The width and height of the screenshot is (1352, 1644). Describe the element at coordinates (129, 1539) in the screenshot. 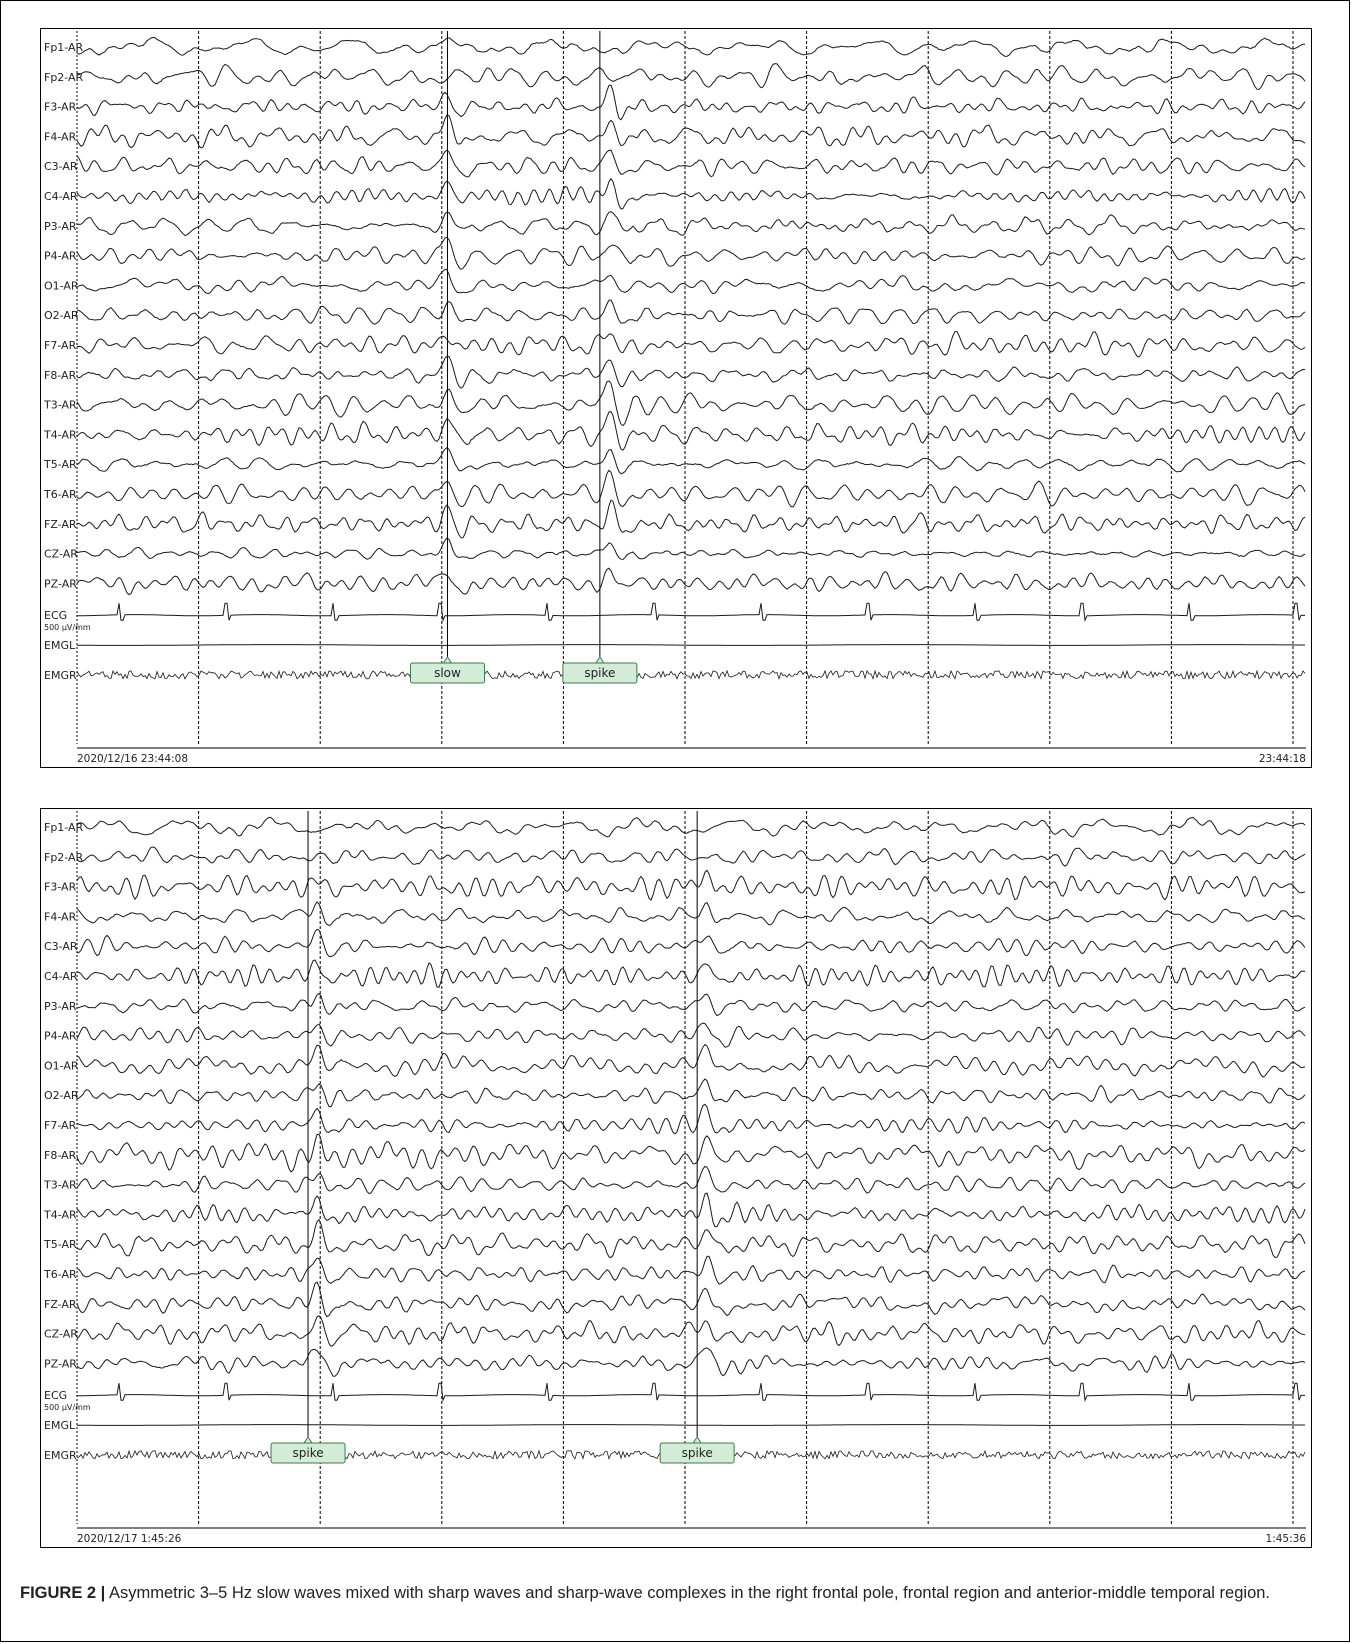

I see `start-timestamp: 2020/12/17 1:45:26` at that location.